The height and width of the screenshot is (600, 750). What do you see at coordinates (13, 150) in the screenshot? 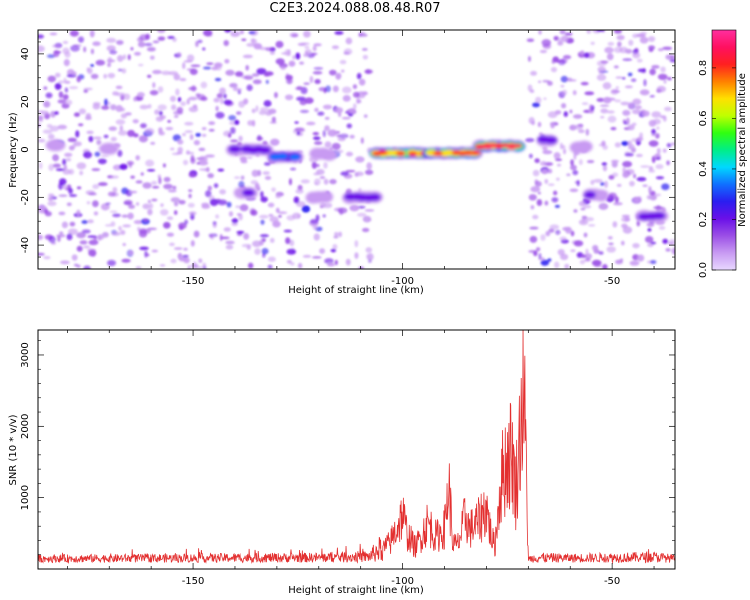
I see `spectrogram-y-axis-label: Frequency (Hz)` at bounding box center [13, 150].